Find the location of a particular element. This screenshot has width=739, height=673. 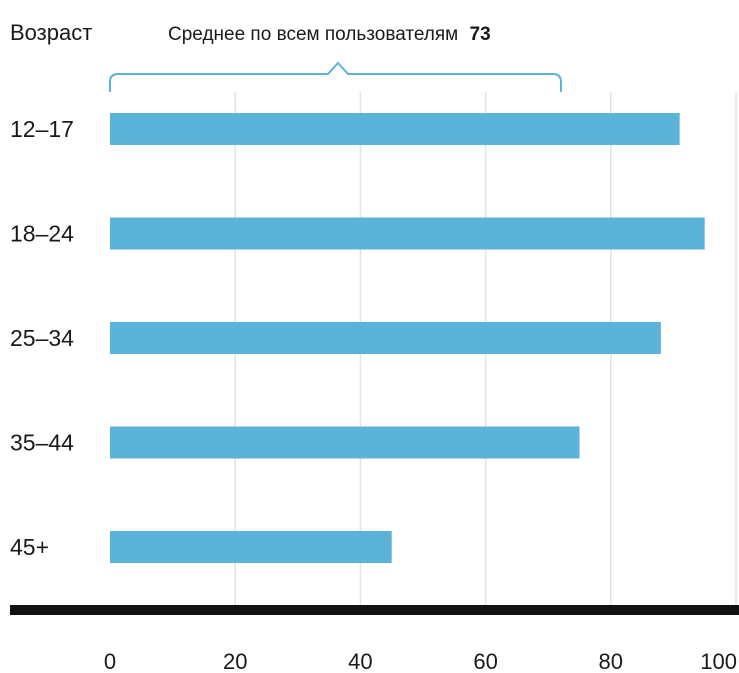

category-label-18–24: 18–24 is located at coordinates (42, 234).